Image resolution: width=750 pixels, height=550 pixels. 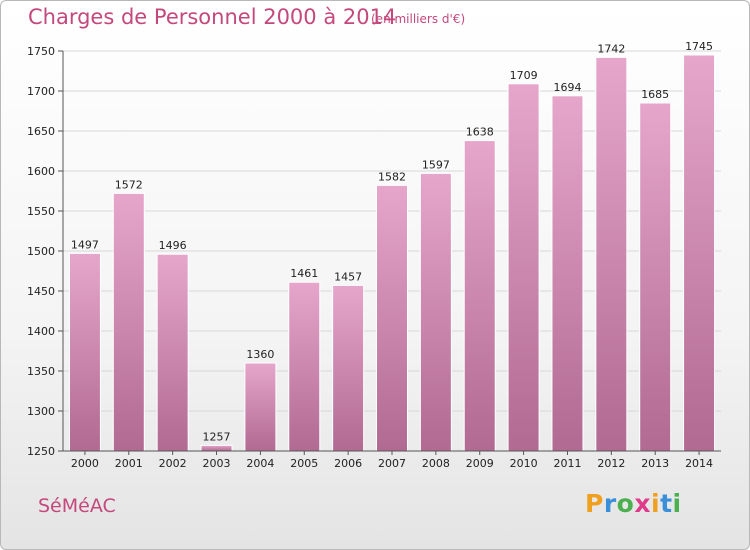 I want to click on logo-letter: x, so click(x=642, y=503).